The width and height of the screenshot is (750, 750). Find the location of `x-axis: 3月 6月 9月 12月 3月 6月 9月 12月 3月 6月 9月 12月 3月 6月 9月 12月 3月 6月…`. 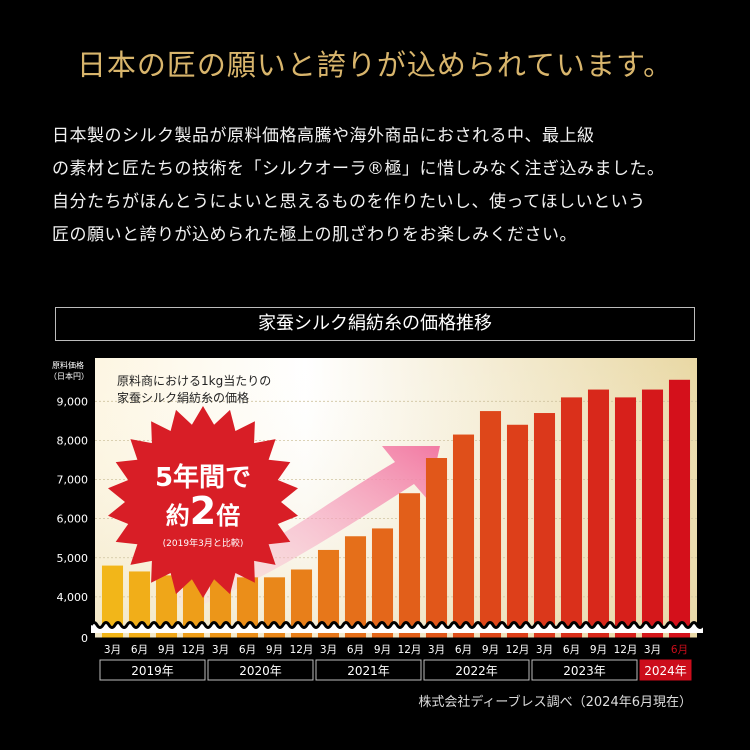

x-axis: 3月 6月 9月 12月 3月 6月 9月 12月 3月 6月 9月 12月 3月 6月 9月 12月 3月 6月… is located at coordinates (396, 650).